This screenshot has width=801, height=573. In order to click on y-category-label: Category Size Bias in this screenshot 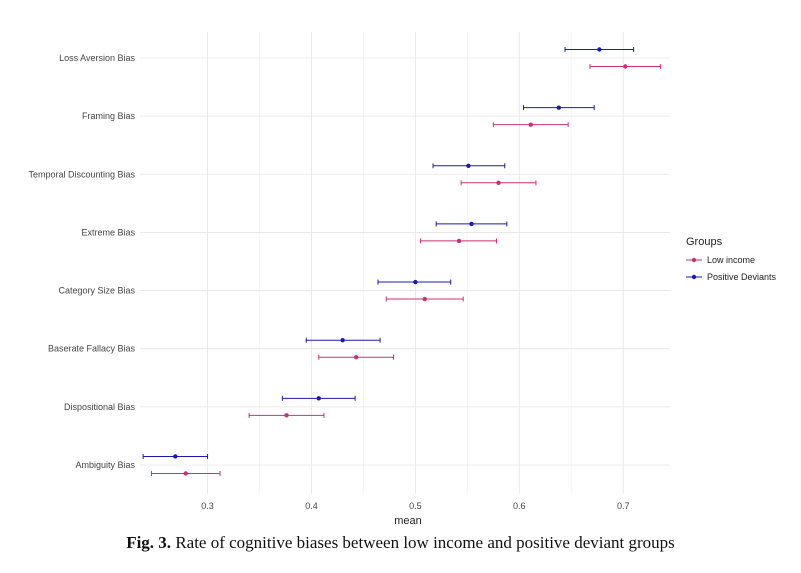, I will do `click(96, 291)`.